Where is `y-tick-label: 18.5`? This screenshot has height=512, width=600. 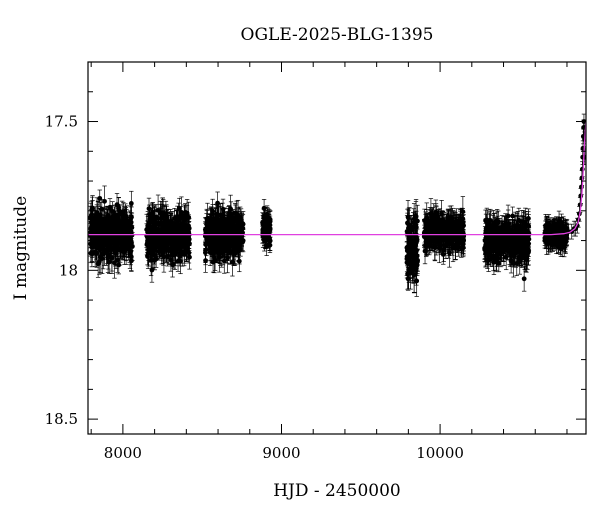
y-tick-label: 18.5 is located at coordinates (61, 419).